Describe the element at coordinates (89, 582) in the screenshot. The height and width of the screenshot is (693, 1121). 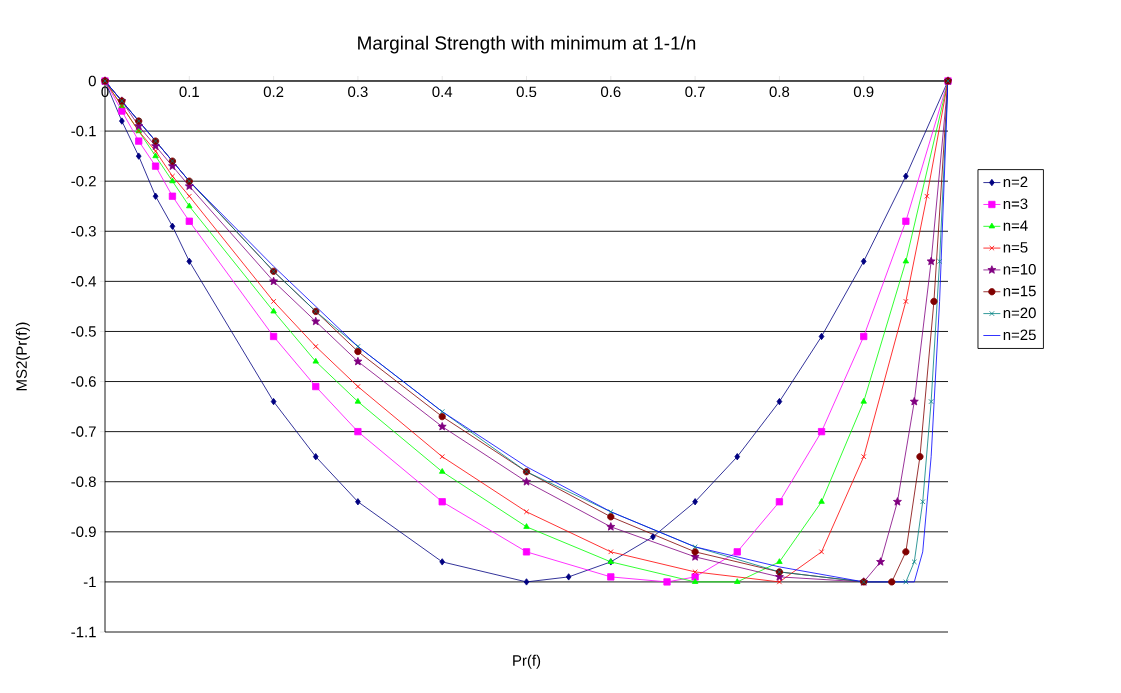
I see `y-tick-label: -1` at that location.